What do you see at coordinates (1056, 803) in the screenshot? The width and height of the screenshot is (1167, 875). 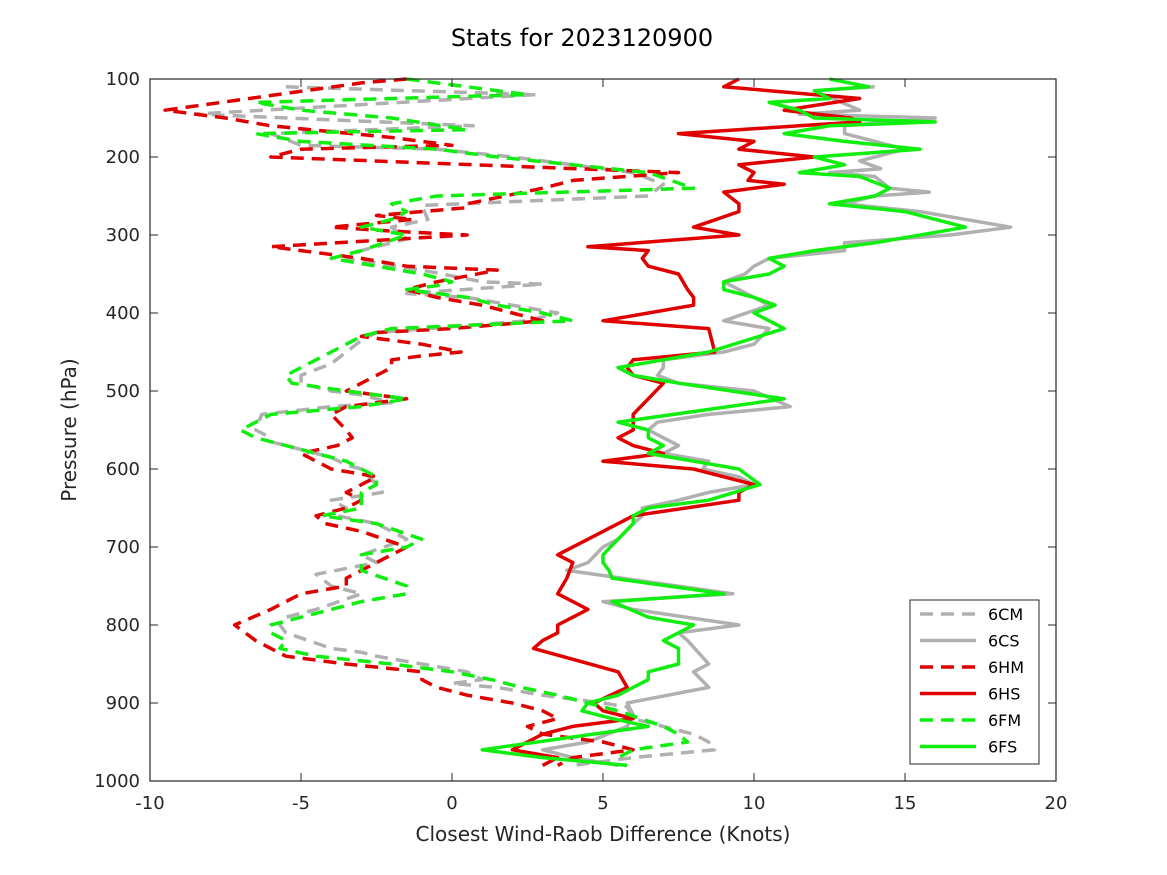 I see `x-tick-label: 20` at bounding box center [1056, 803].